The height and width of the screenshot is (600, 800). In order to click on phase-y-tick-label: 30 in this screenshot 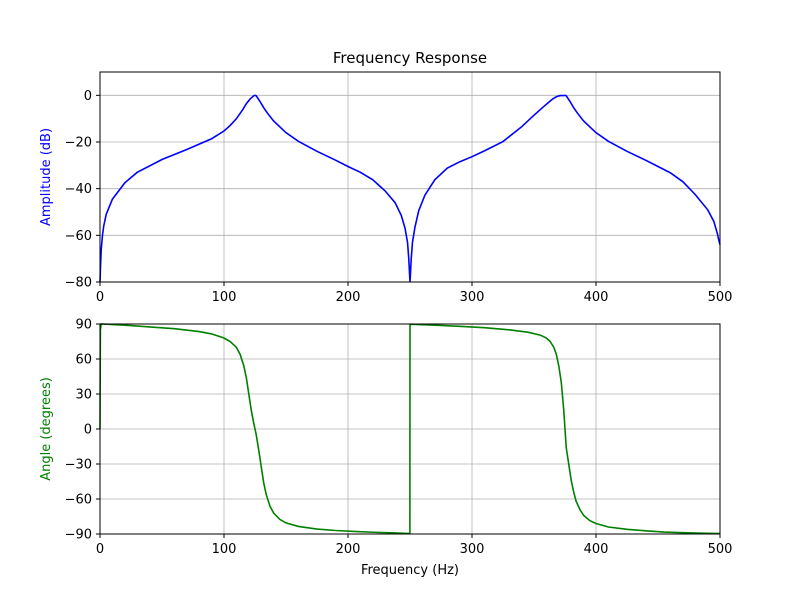, I will do `click(83, 395)`.